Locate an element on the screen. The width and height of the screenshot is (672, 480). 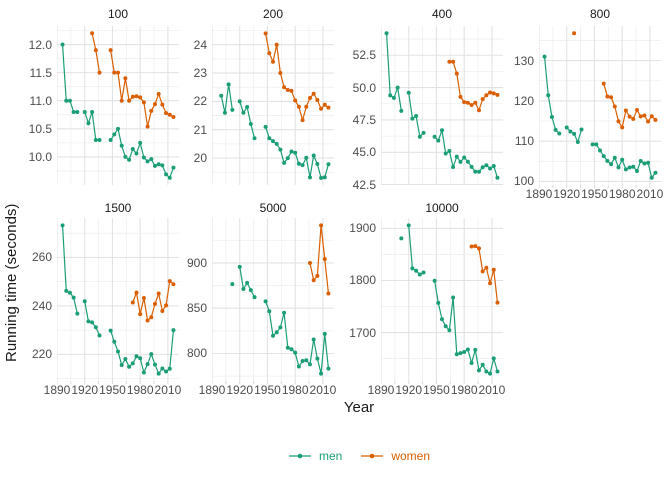
x-tick-label: 1920 is located at coordinates (85, 390).